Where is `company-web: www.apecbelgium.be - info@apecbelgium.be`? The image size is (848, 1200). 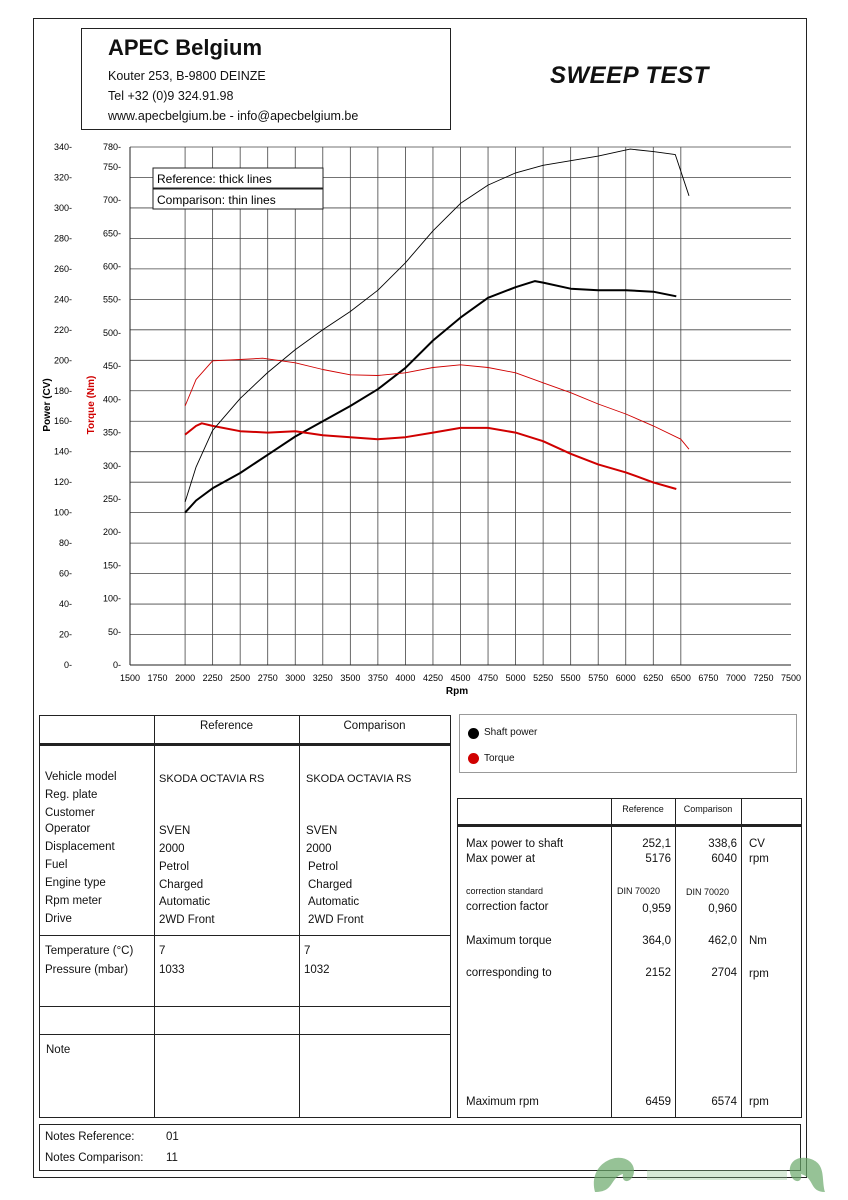 company-web: www.apecbelgium.be - info@apecbelgium.be is located at coordinates (233, 116).